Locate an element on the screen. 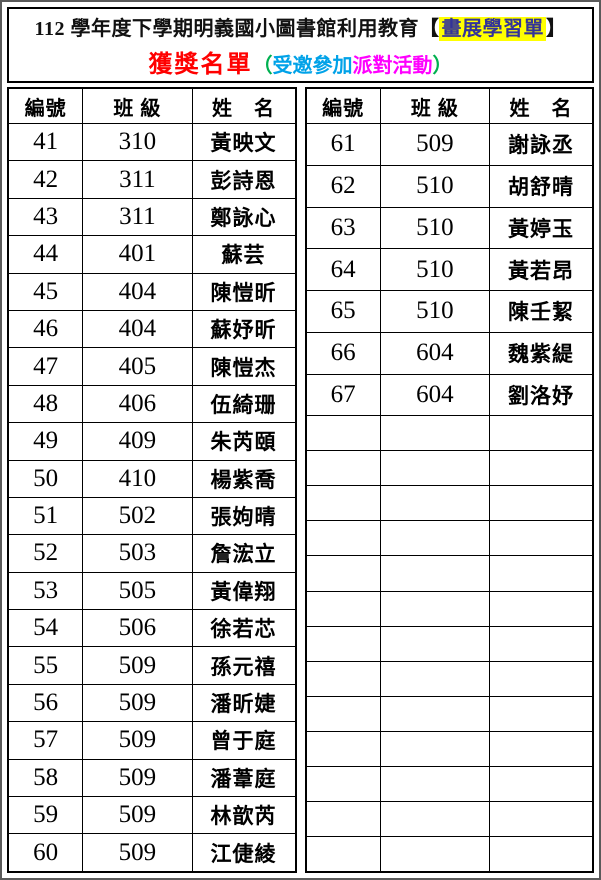  table-row: 43 311 鄭詠心 is located at coordinates (151, 217).